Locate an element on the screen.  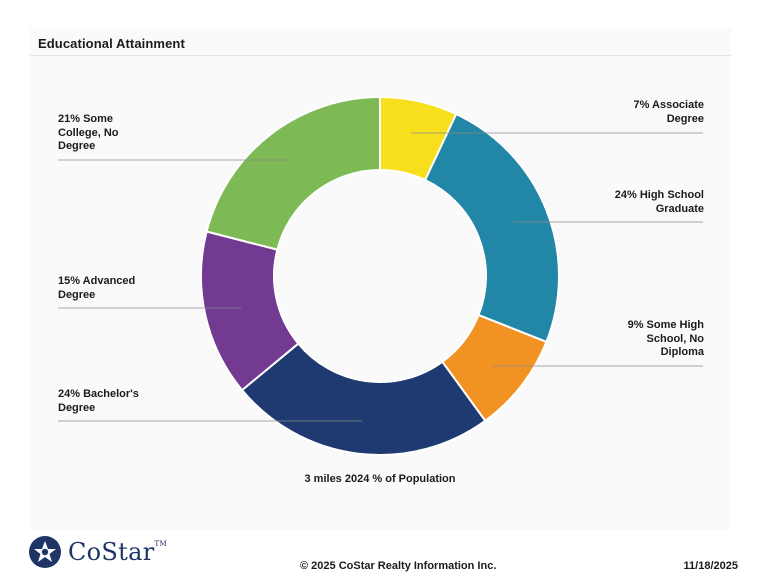
slice-label-line: College, No is located at coordinates (88, 132).